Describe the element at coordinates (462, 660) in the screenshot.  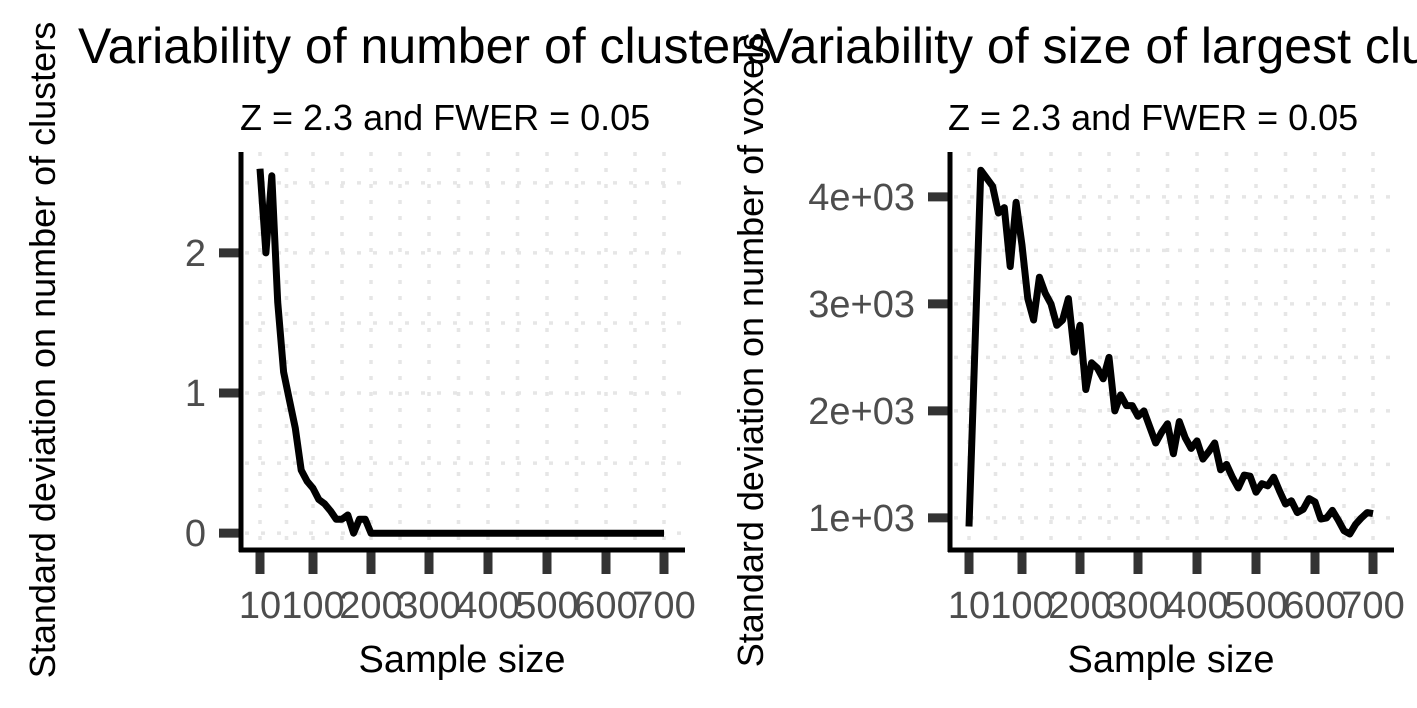
I see `left-x-axis-label: Sample size` at that location.